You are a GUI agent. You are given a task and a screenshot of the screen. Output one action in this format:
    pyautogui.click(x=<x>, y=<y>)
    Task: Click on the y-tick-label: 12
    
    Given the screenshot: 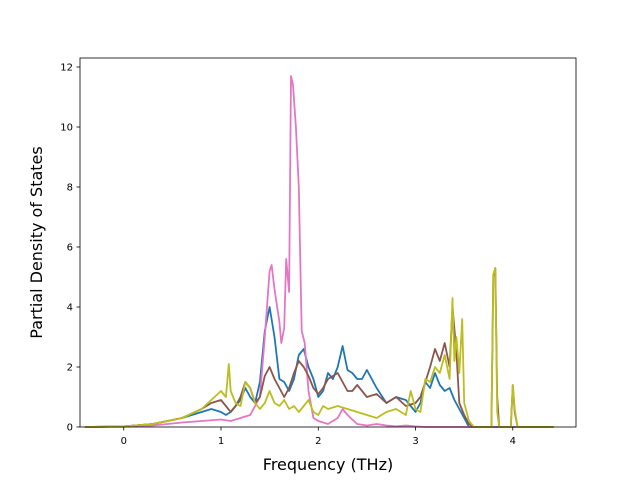 What is the action you would take?
    pyautogui.click(x=66, y=68)
    